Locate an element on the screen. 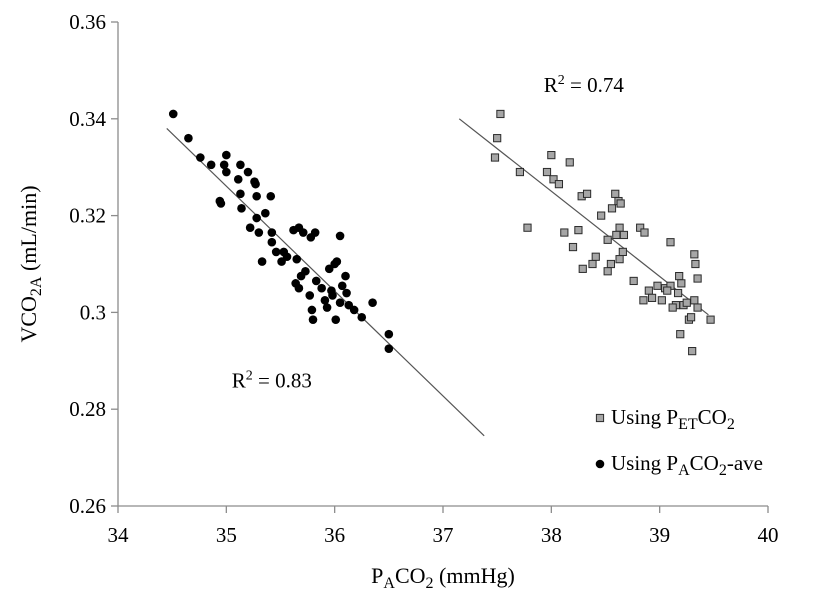 The image size is (817, 594). x-tick-label: 36 is located at coordinates (334, 535).